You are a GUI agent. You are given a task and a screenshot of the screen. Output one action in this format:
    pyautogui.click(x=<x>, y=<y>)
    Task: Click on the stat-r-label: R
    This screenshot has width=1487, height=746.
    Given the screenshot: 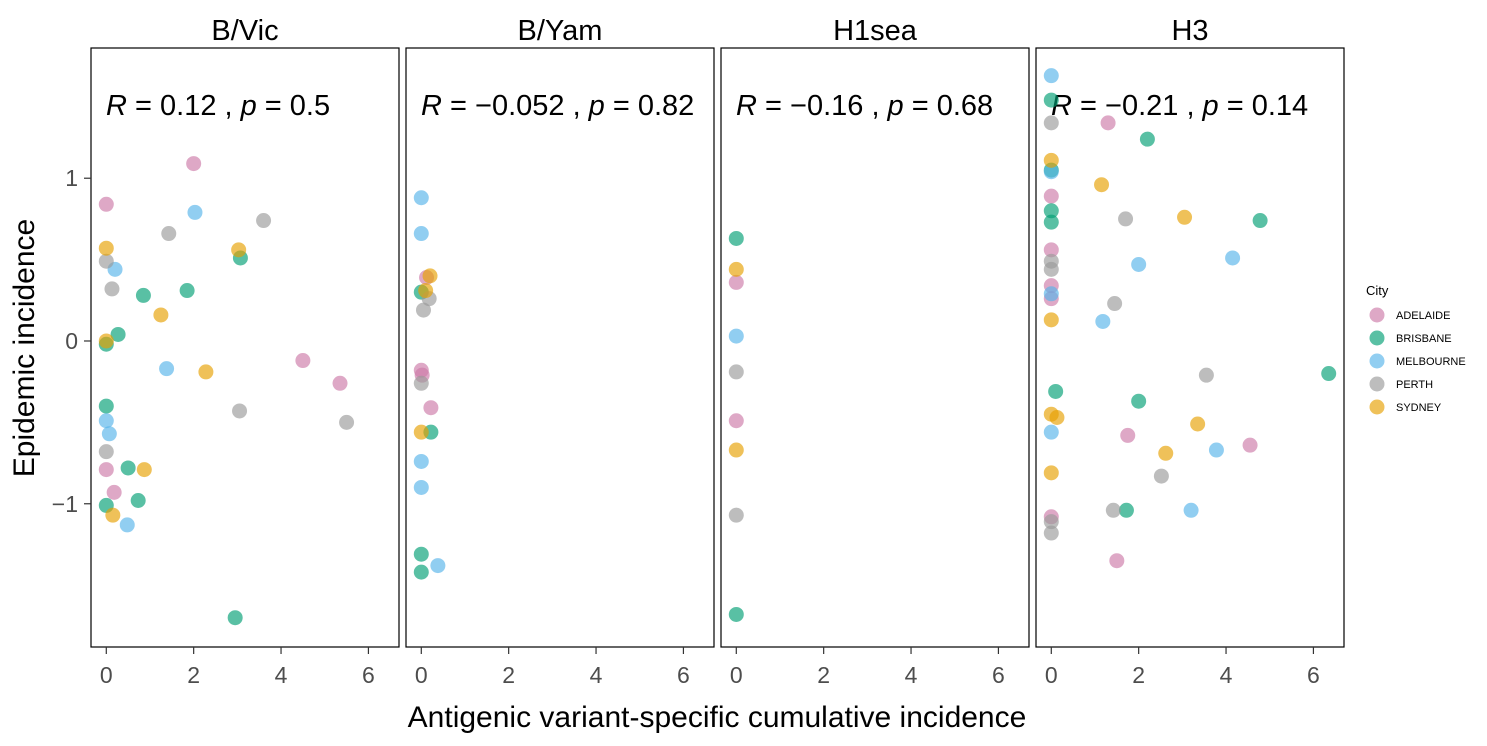 What is the action you would take?
    pyautogui.click(x=746, y=106)
    